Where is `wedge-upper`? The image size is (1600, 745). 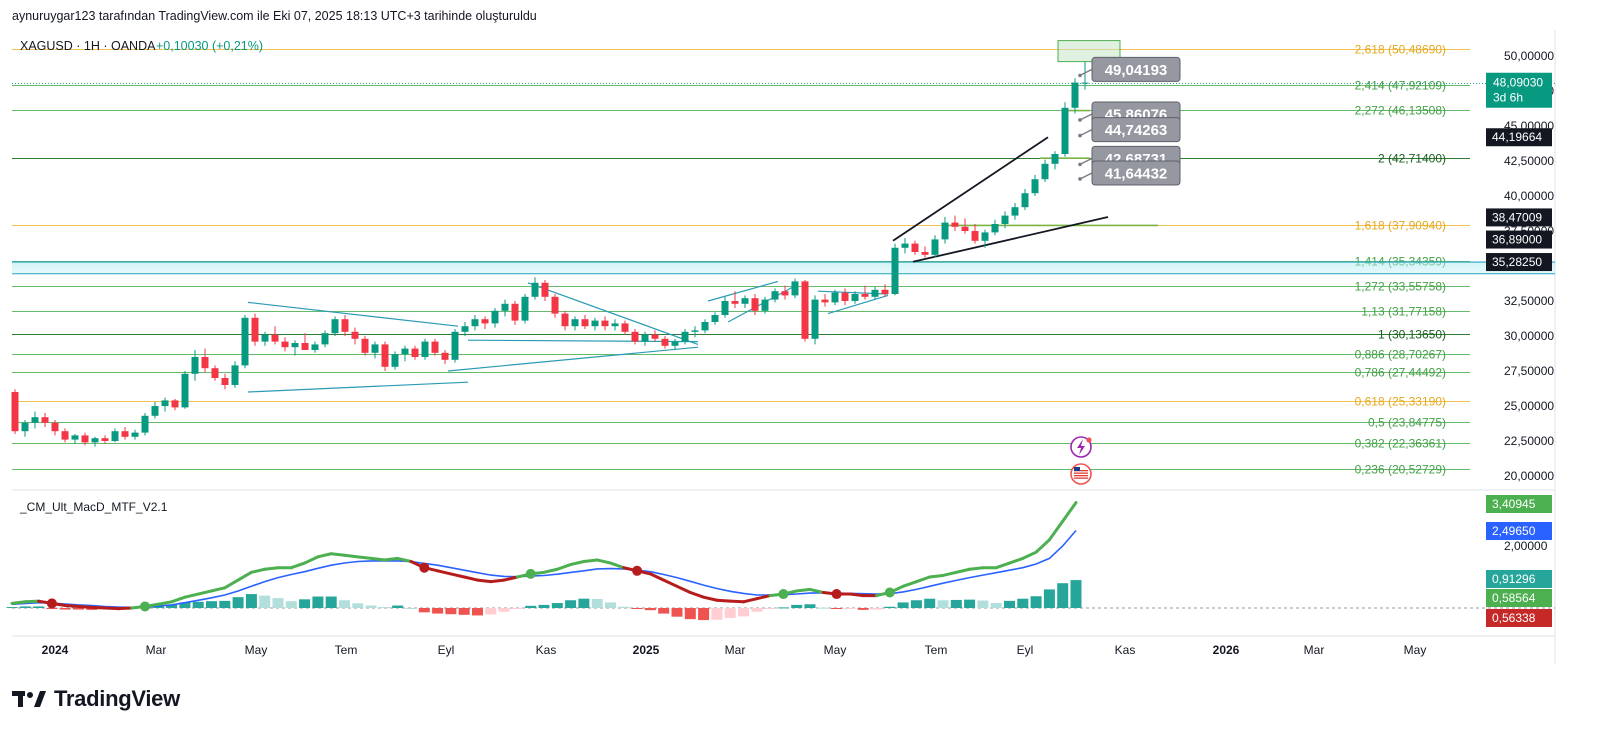
wedge-upper is located at coordinates (743, 291).